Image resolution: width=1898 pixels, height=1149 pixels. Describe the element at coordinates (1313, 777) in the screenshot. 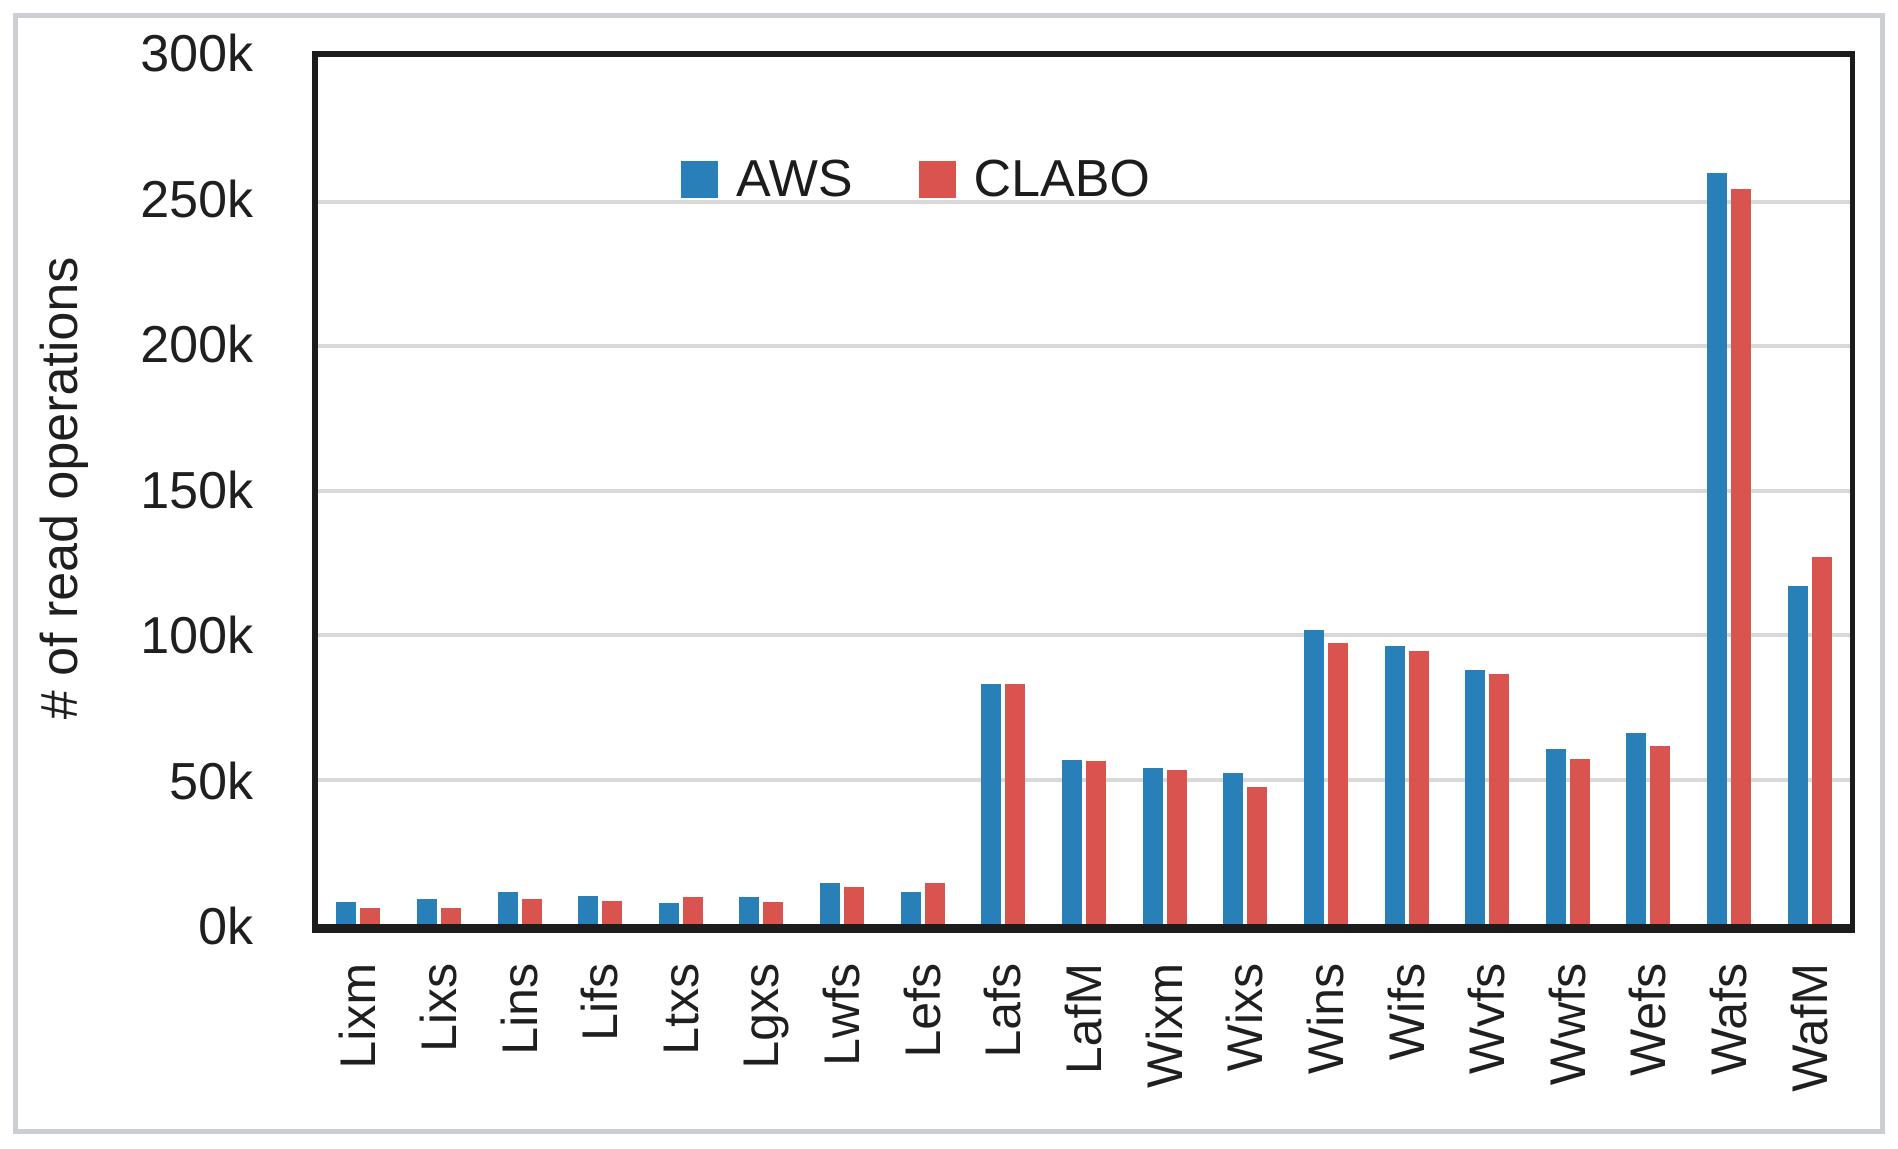

I see `bar-aws-Wins` at that location.